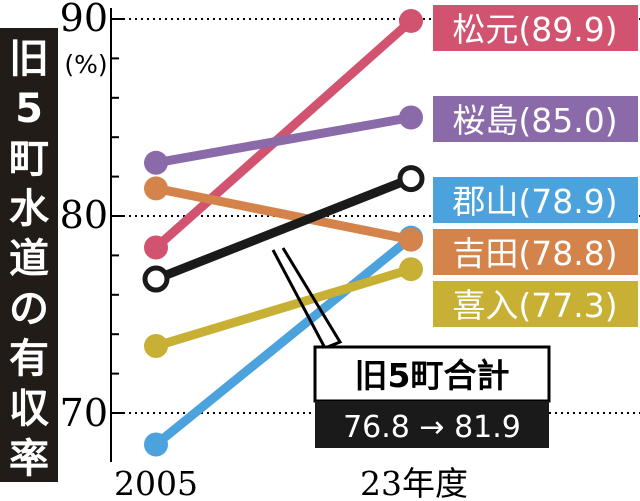 Image resolution: width=640 pixels, height=501 pixels. Describe the element at coordinates (29, 359) in the screenshot. I see `chart-title-char: 有` at that location.